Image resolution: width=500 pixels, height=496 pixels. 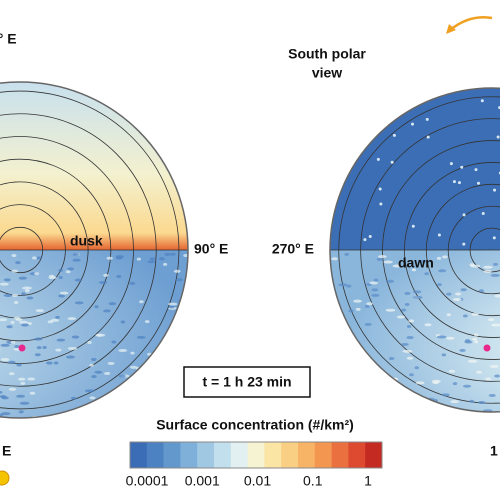 What do you see at coordinates (487, 348) in the screenshot?
I see `marker` at bounding box center [487, 348].